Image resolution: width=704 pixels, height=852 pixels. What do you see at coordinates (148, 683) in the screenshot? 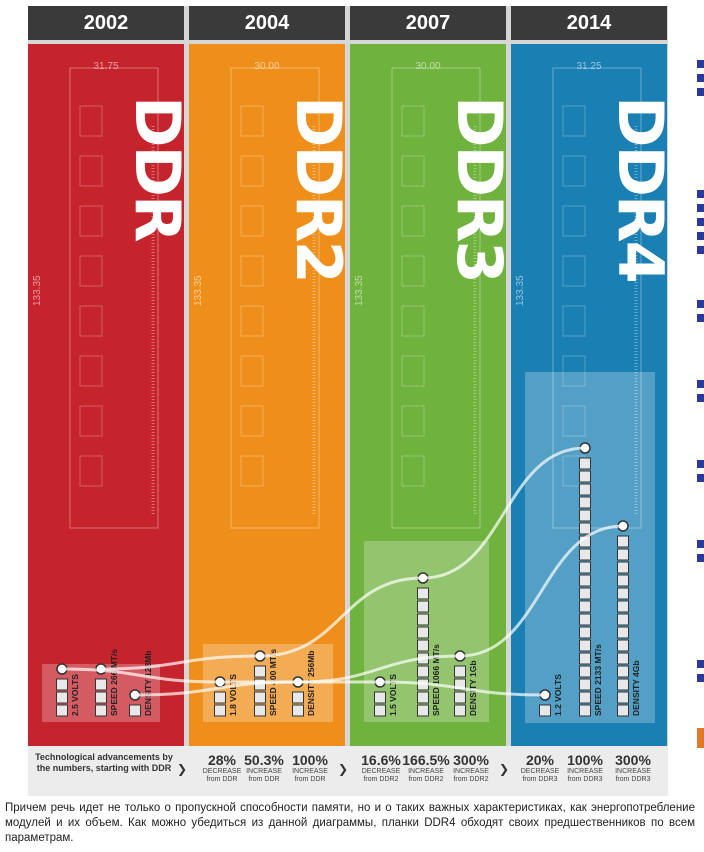
I see `bar-label: DENSITY 128Mb` at bounding box center [148, 683].